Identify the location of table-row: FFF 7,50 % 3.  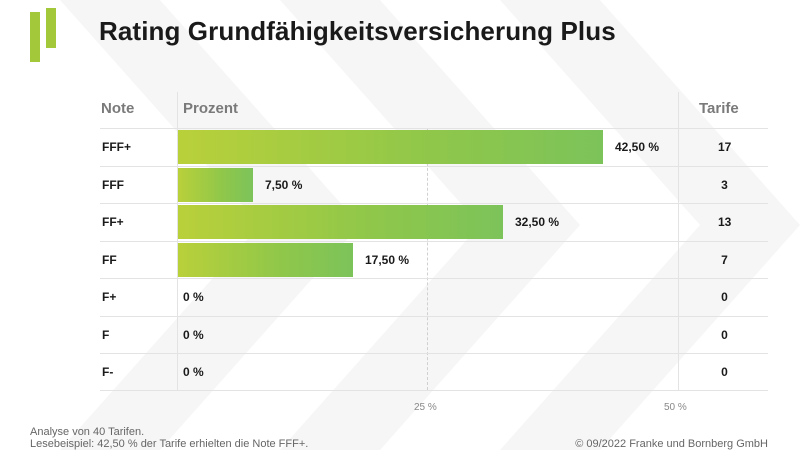
(434, 184).